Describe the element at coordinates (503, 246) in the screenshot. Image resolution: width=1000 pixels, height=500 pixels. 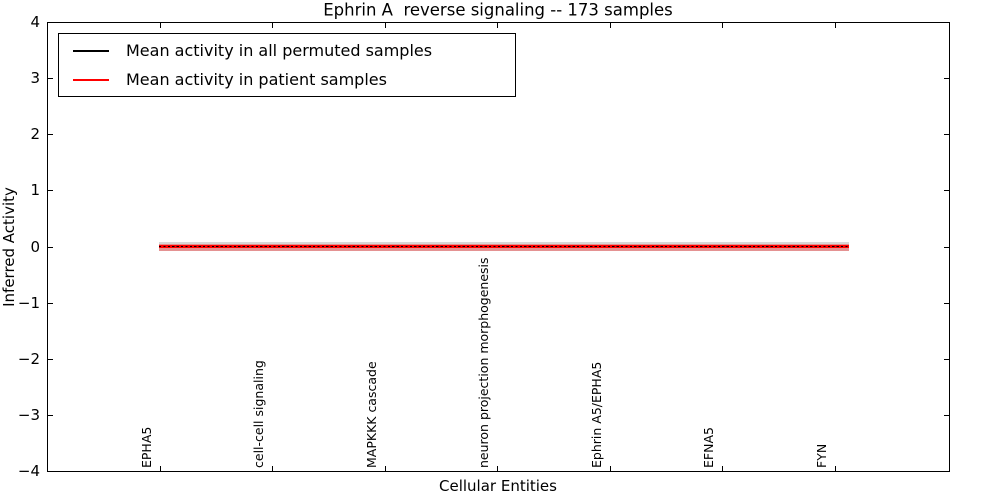
I see `permuted-mean-line` at that location.